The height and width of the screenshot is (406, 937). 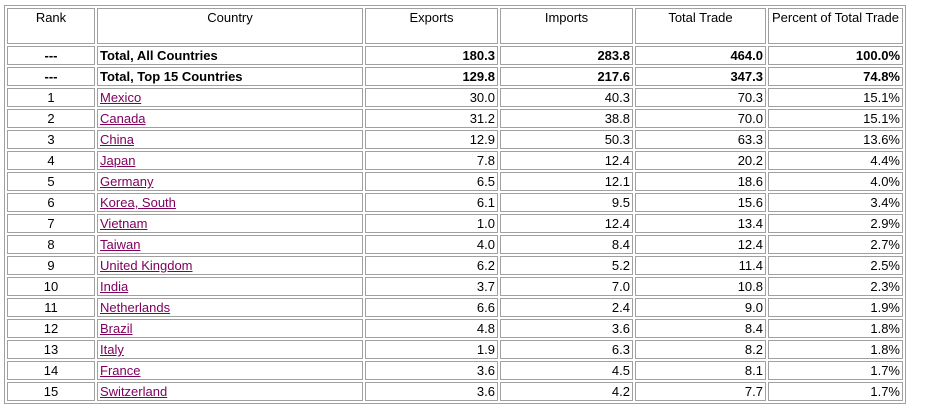 What do you see at coordinates (700, 97) in the screenshot?
I see `total-trade-cell: 70.3` at bounding box center [700, 97].